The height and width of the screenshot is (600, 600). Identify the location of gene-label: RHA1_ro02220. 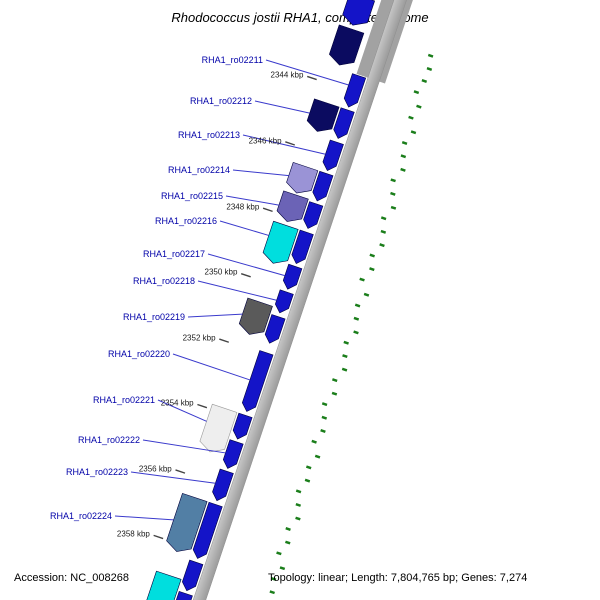
(138, 354).